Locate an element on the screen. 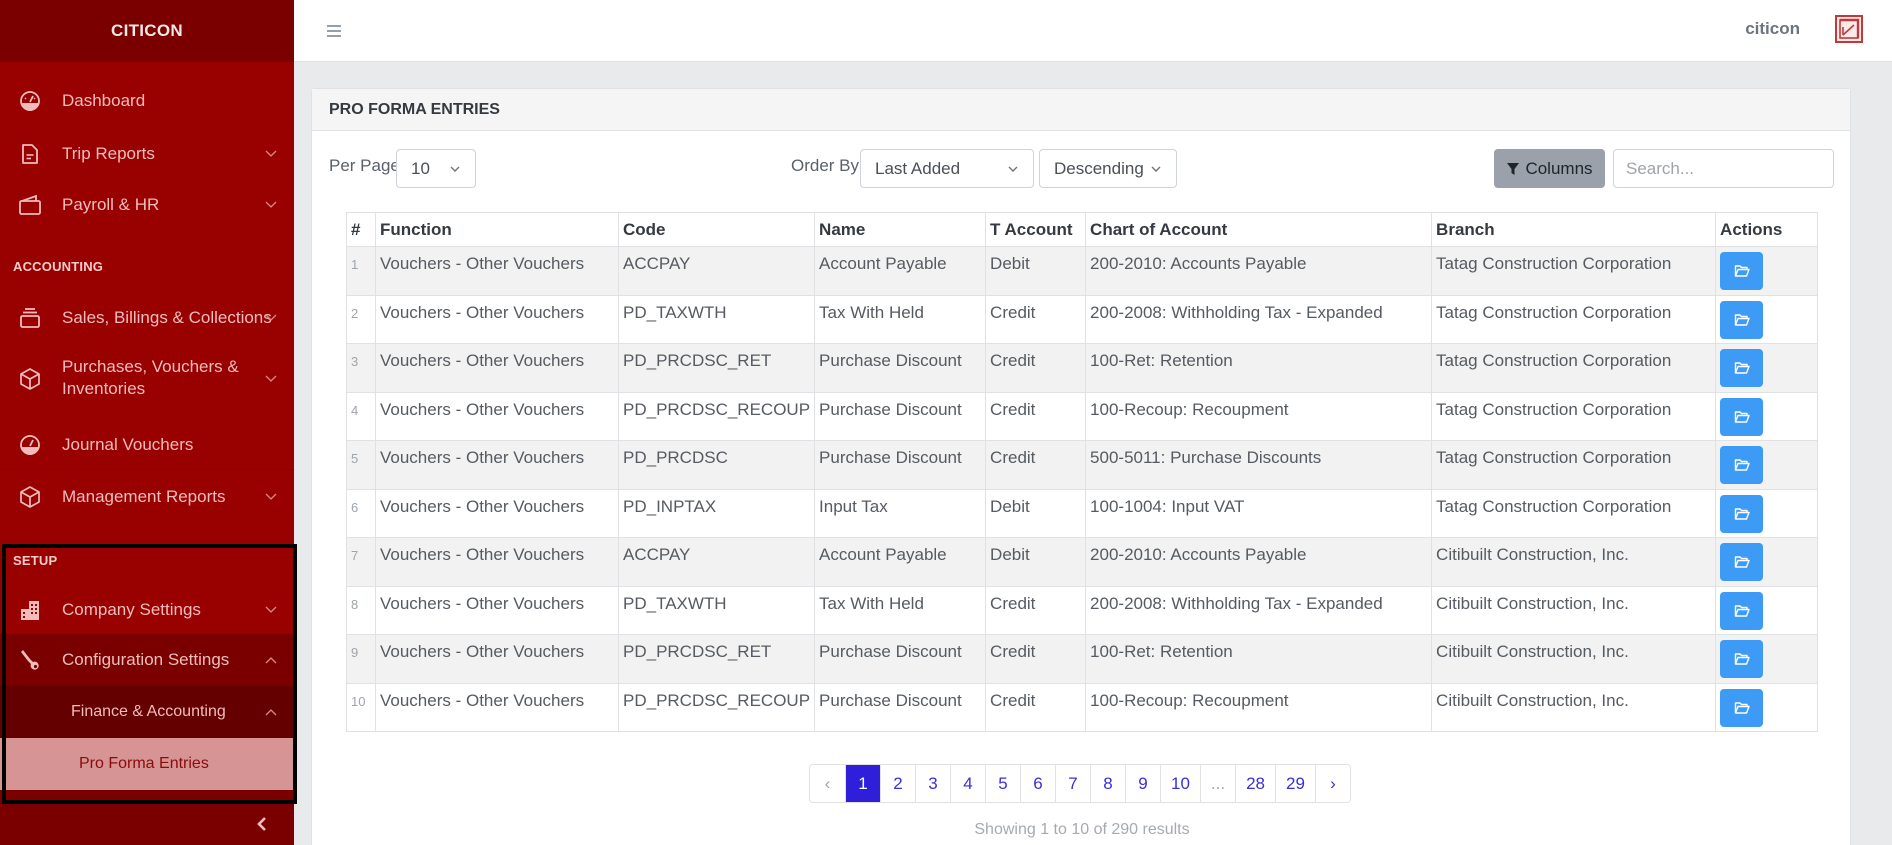 This screenshot has width=1892, height=845. sidebar-item-journal-vouchers: Journal Vouchers is located at coordinates (147, 445).